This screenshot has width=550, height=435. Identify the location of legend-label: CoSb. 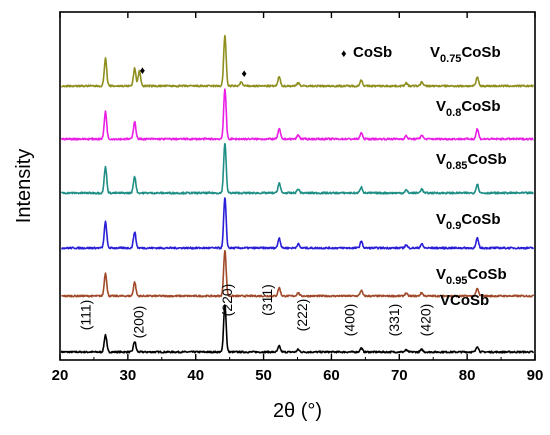
(372, 52).